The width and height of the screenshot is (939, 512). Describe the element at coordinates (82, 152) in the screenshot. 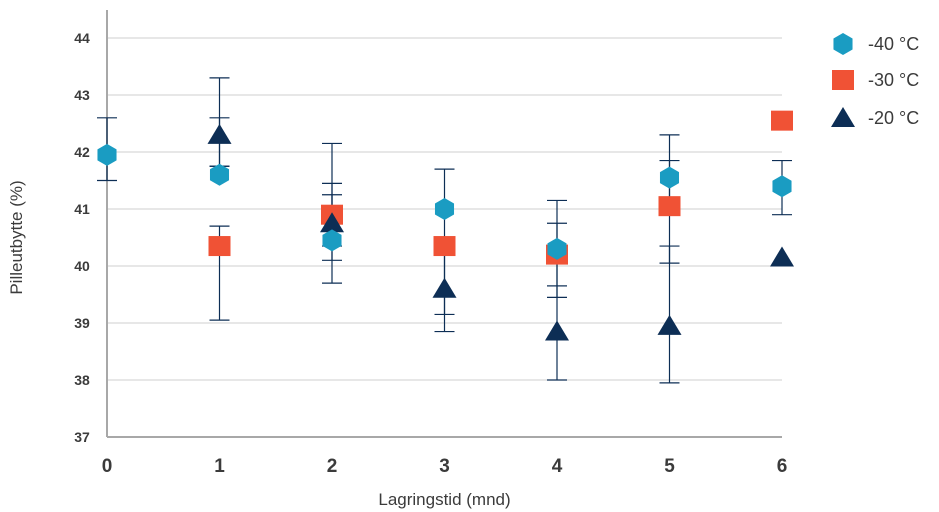

I see `y-tick-label: 42` at that location.